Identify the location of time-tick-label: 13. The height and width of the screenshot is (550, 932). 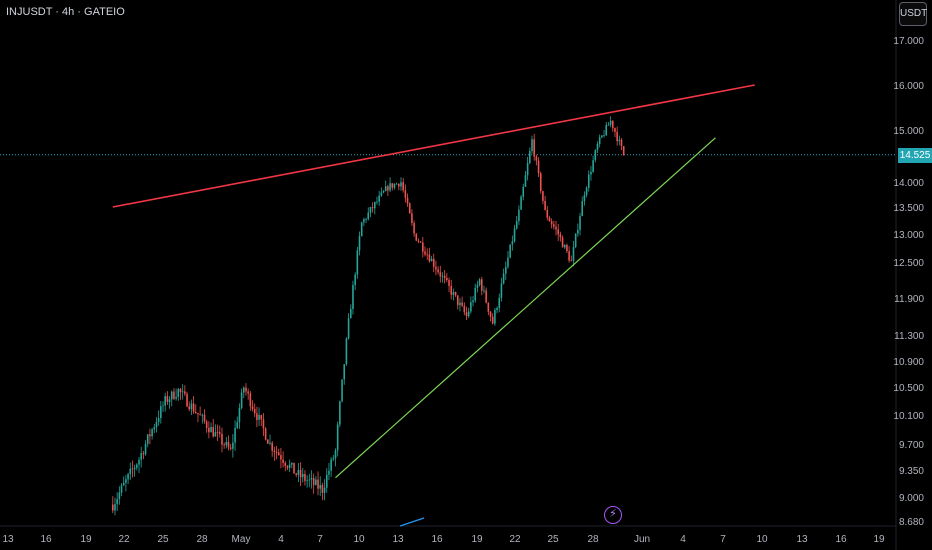
(802, 539).